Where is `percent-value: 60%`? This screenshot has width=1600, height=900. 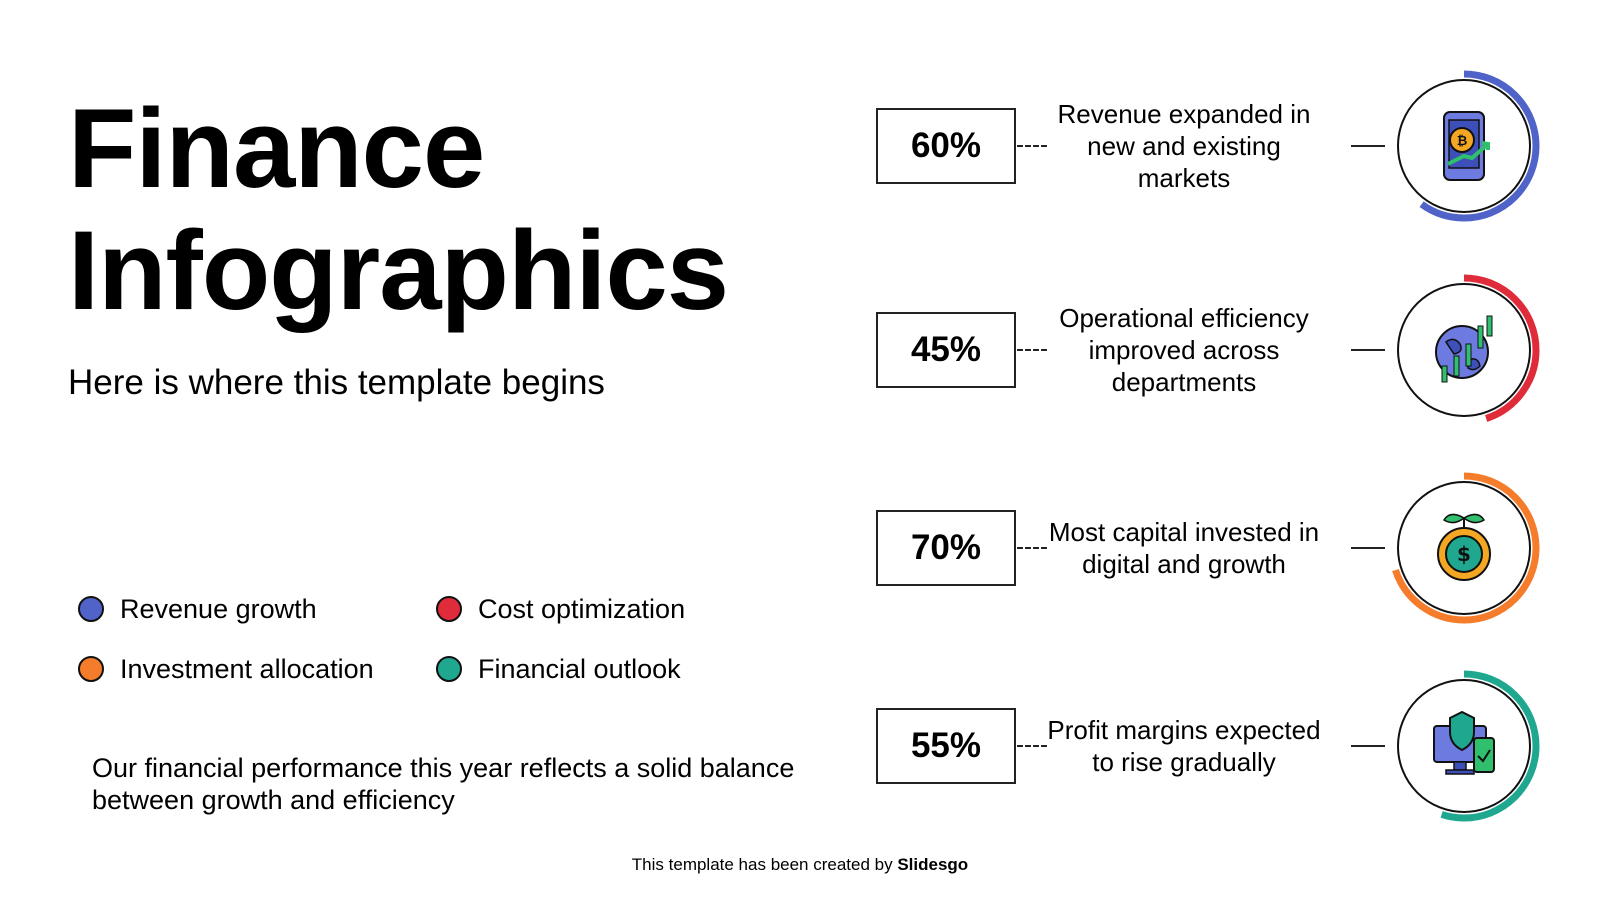
percent-value: 60% is located at coordinates (946, 145).